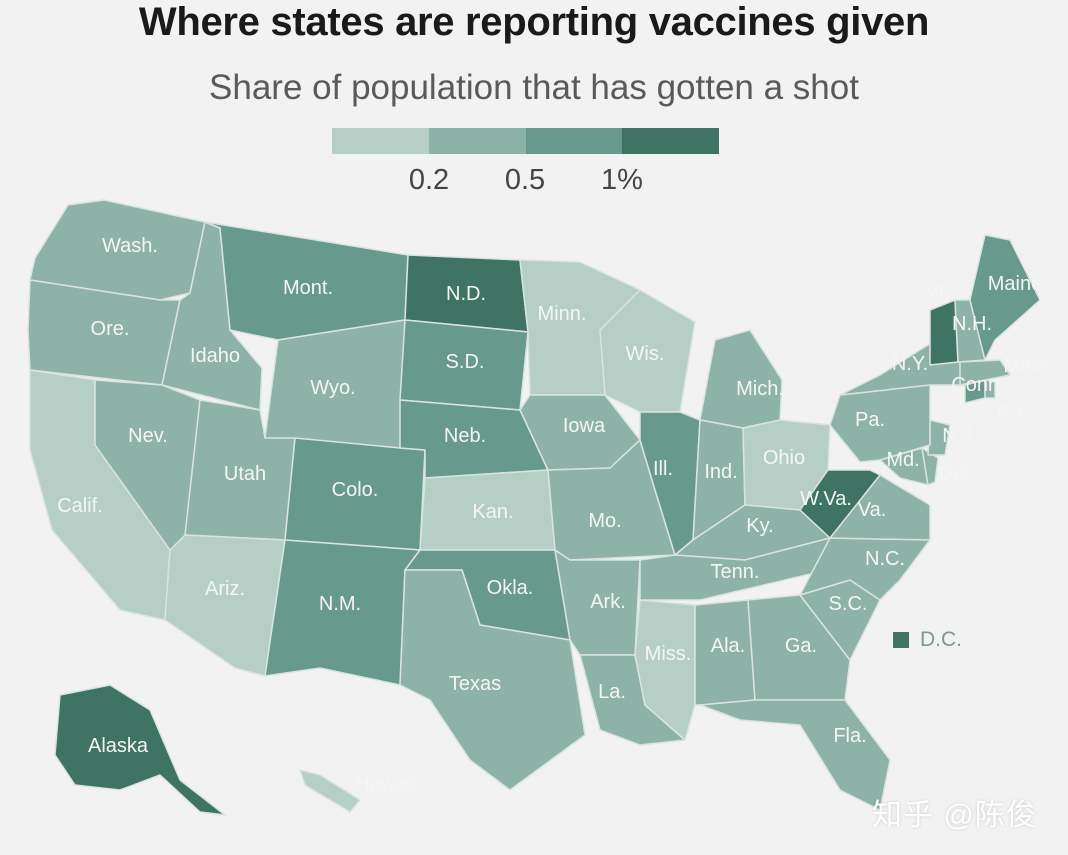  What do you see at coordinates (870, 420) in the screenshot?
I see `state-label-pa: Pa.` at bounding box center [870, 420].